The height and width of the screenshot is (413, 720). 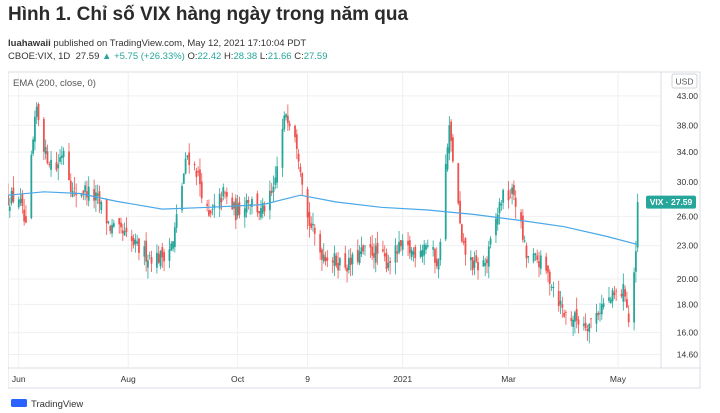 What do you see at coordinates (54, 83) in the screenshot?
I see `indicator-legend: EMA (200, close, 0)` at bounding box center [54, 83].